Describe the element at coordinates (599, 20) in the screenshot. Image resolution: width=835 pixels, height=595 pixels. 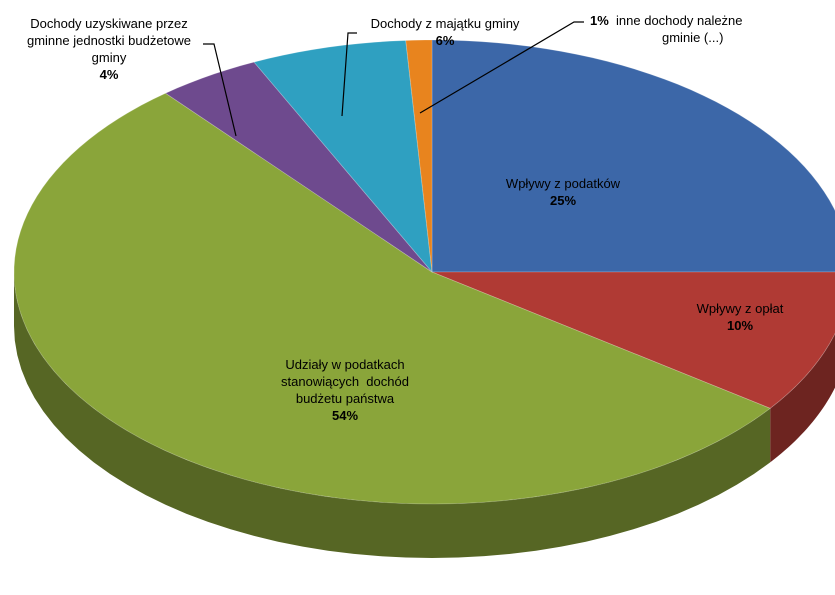
I see `slice-percent-inne: 1%` at that location.